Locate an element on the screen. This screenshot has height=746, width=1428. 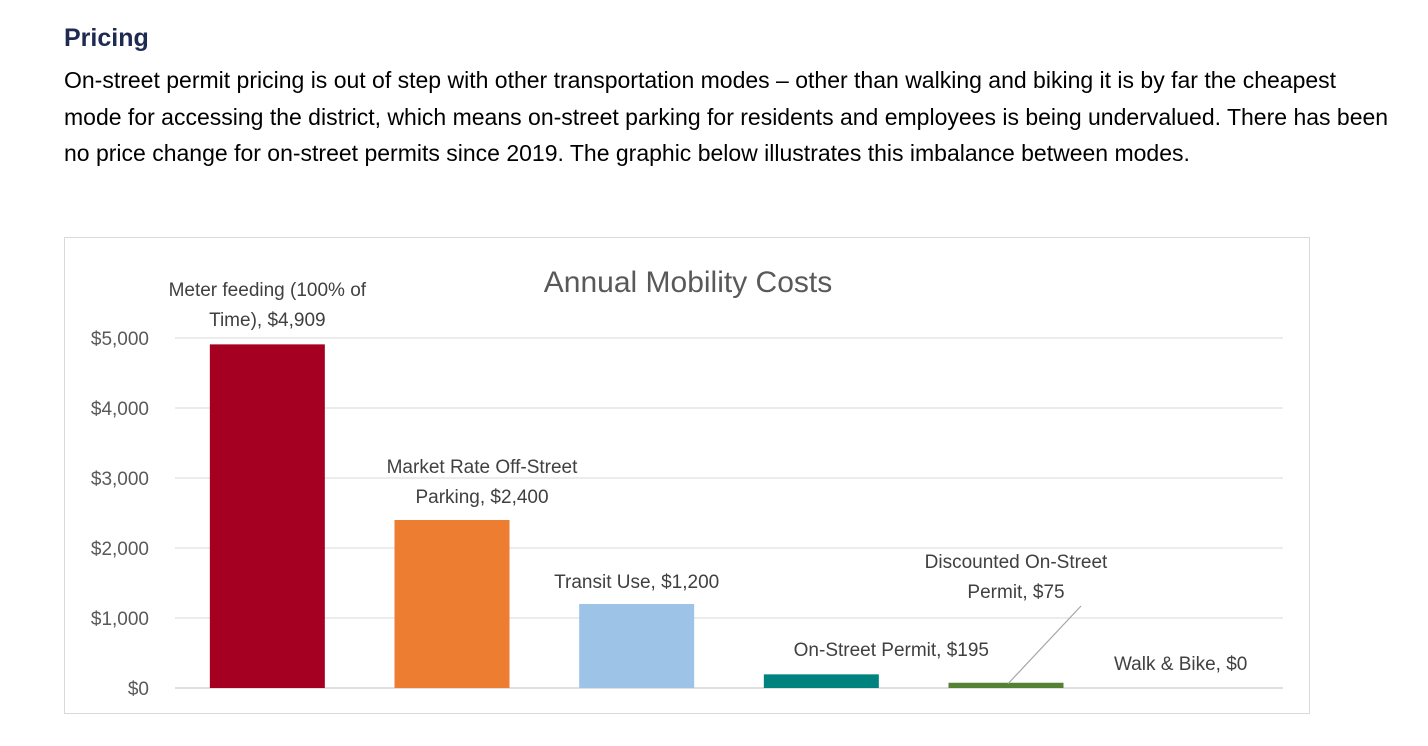
y-tick-label: $3,000 is located at coordinates (120, 479).